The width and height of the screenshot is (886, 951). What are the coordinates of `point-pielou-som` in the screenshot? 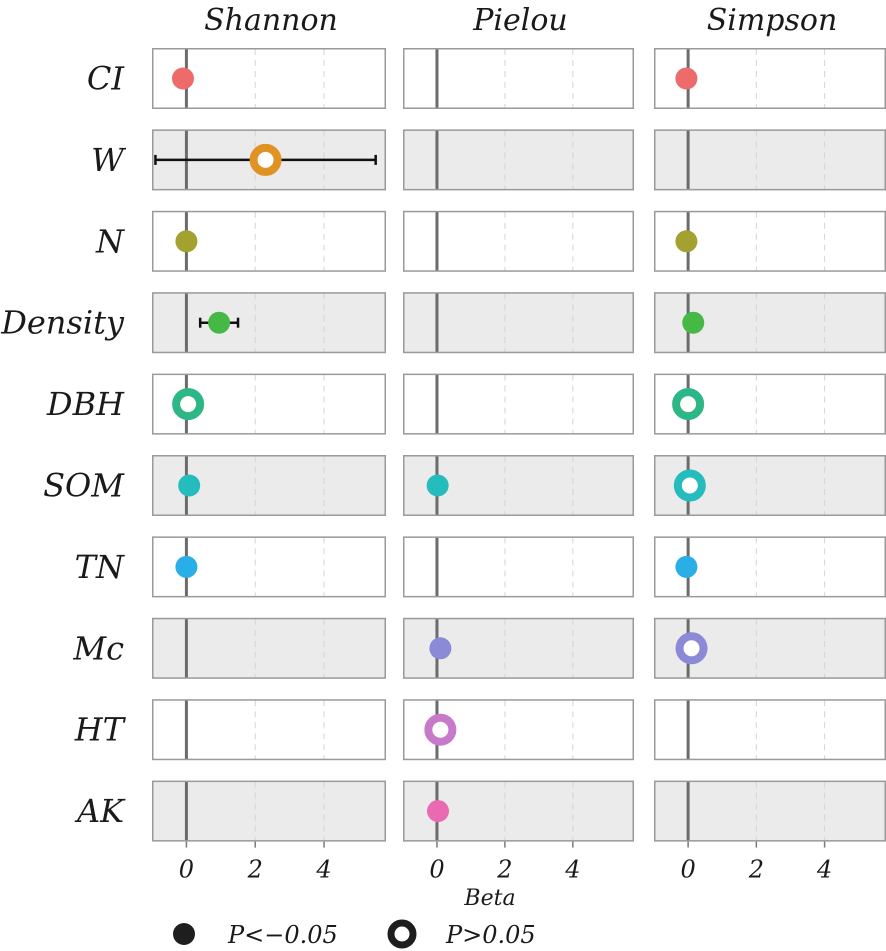 It's located at (437, 485).